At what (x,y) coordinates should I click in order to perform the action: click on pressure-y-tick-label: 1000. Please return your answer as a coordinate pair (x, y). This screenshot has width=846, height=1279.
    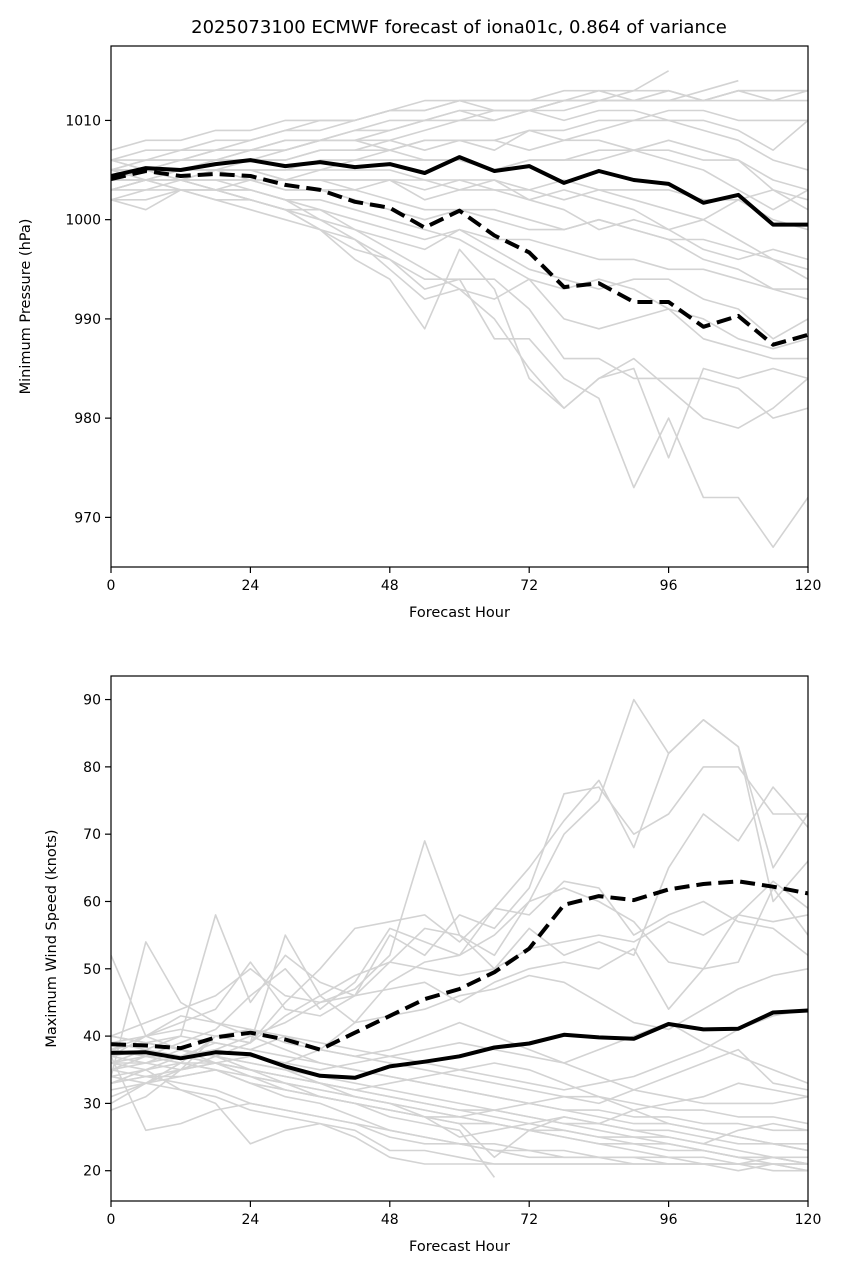
    Looking at the image, I should click on (83, 221).